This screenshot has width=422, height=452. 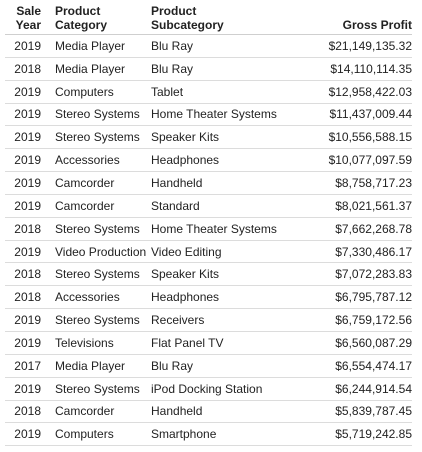 I want to click on cell-sale-year: 2017, so click(x=27, y=365).